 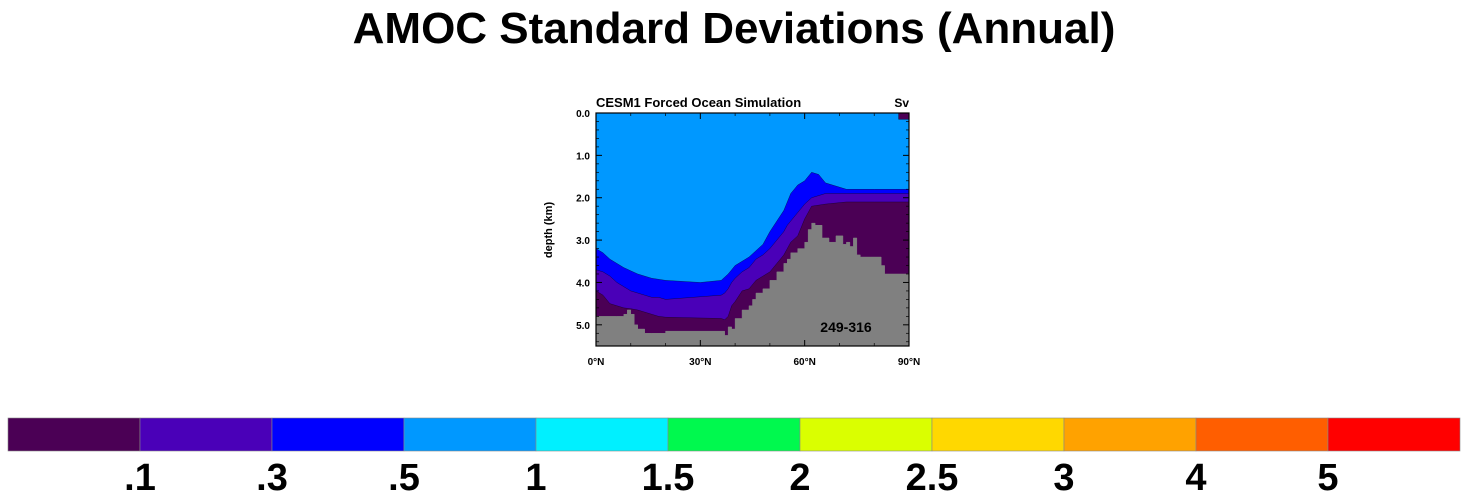 What do you see at coordinates (734, 28) in the screenshot?
I see `main-title: AMOC Standard Deviations (Annual)` at bounding box center [734, 28].